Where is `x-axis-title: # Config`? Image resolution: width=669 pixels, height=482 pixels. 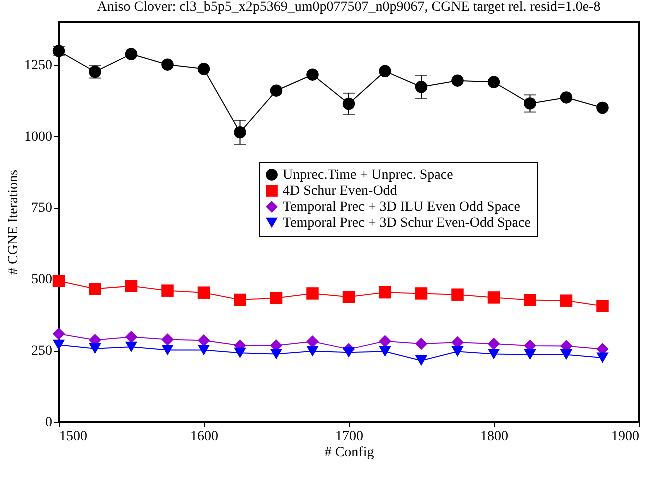 x-axis-title: # Config is located at coordinates (349, 453).